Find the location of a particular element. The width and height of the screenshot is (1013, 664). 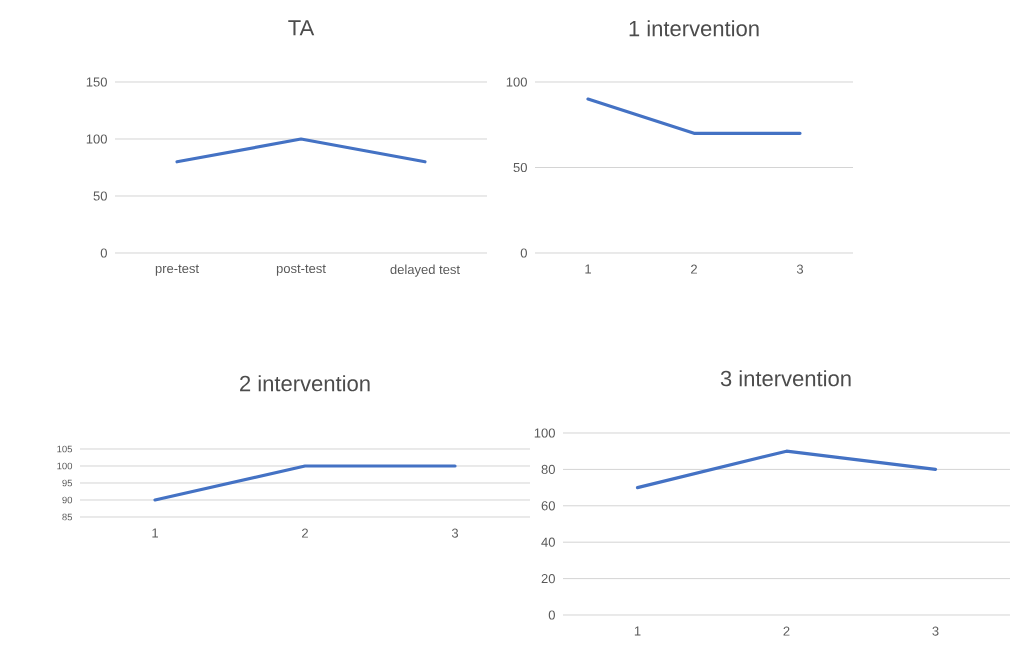

y-tick-label: 60 is located at coordinates (548, 506).